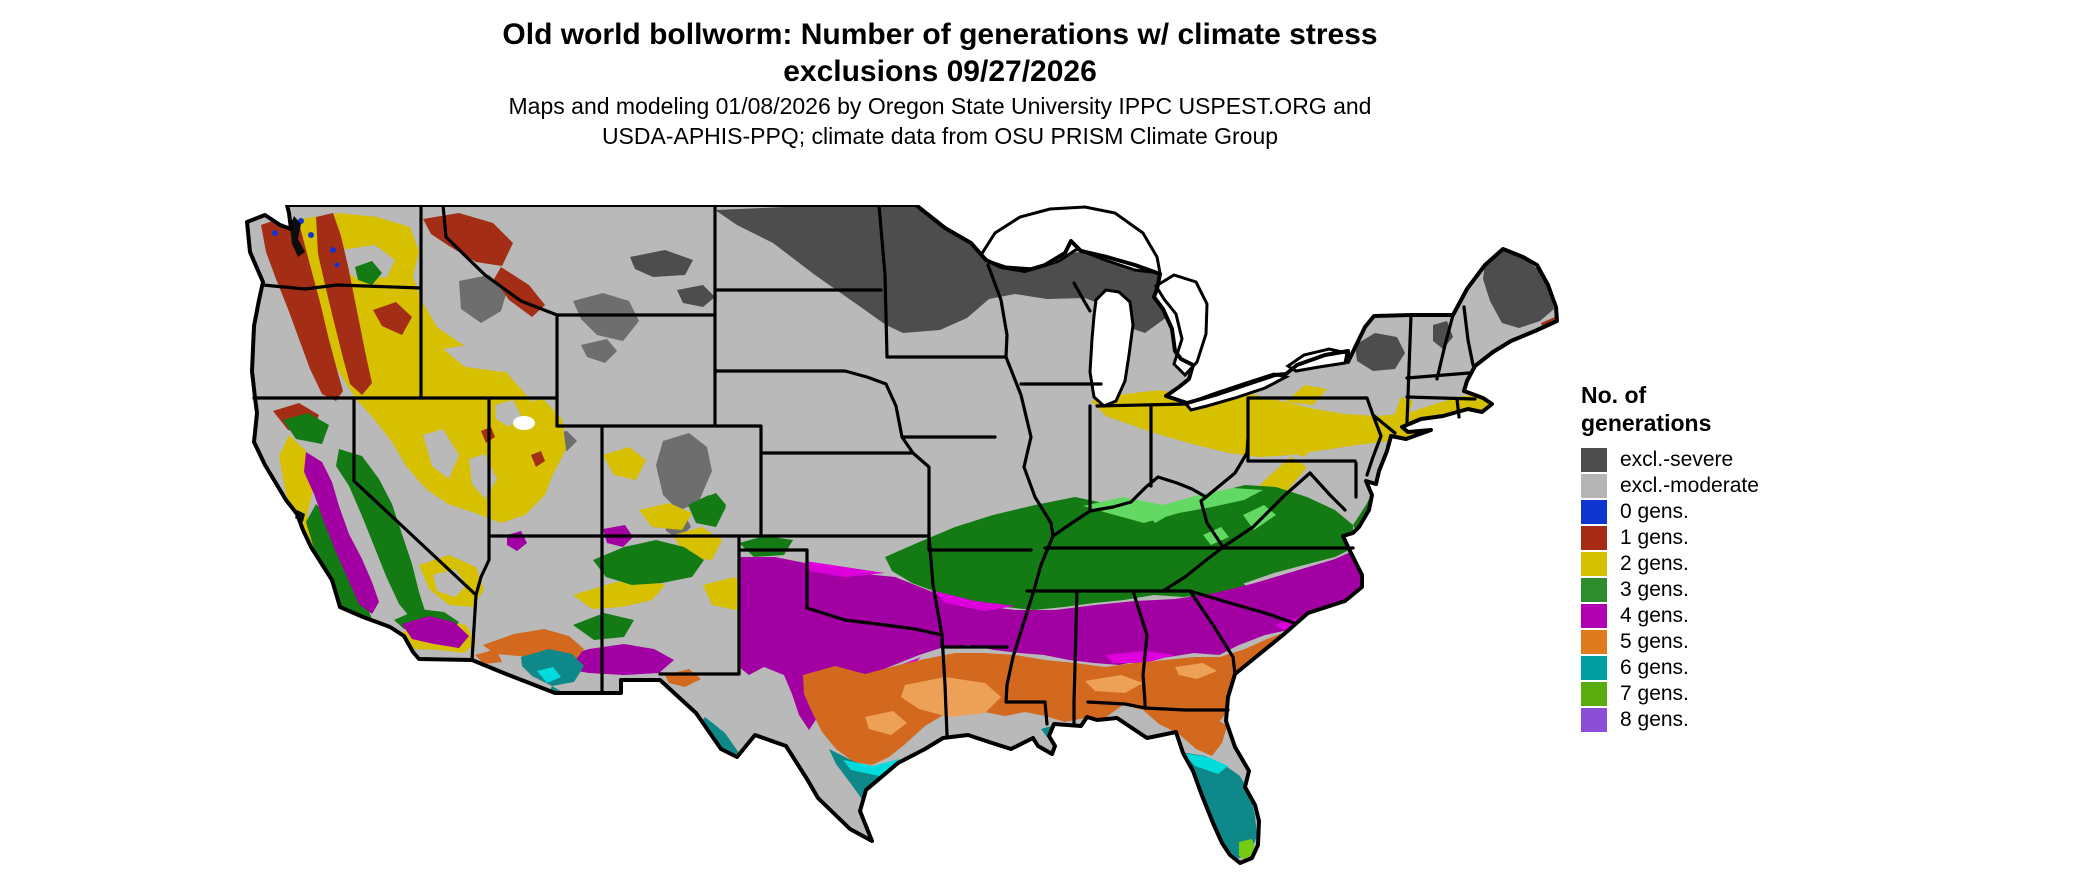 Image resolution: width=2100 pixels, height=892 pixels. What do you see at coordinates (1654, 537) in the screenshot?
I see `legend-label: 1 gens.` at bounding box center [1654, 537].